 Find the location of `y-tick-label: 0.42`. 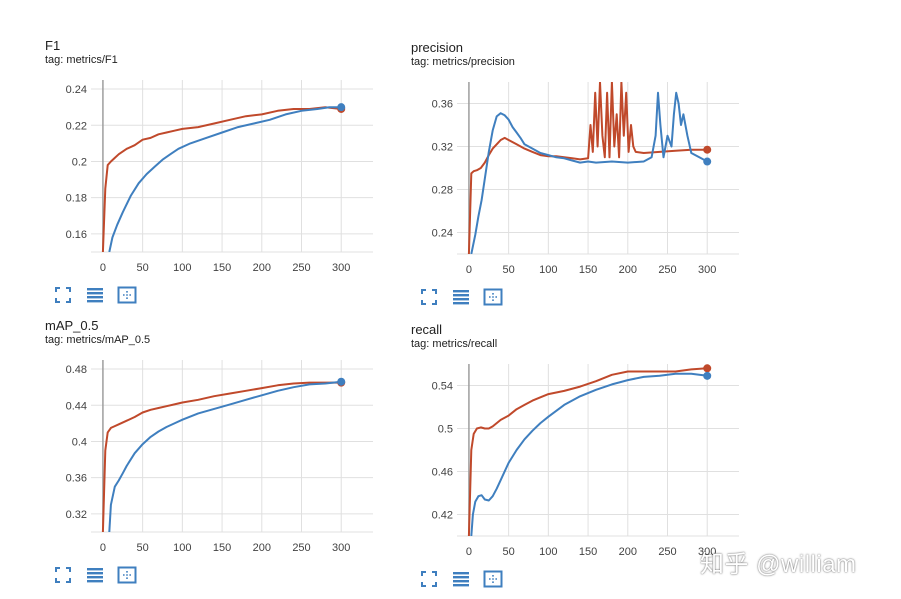

y-tick-label: 0.42 is located at coordinates (442, 516).